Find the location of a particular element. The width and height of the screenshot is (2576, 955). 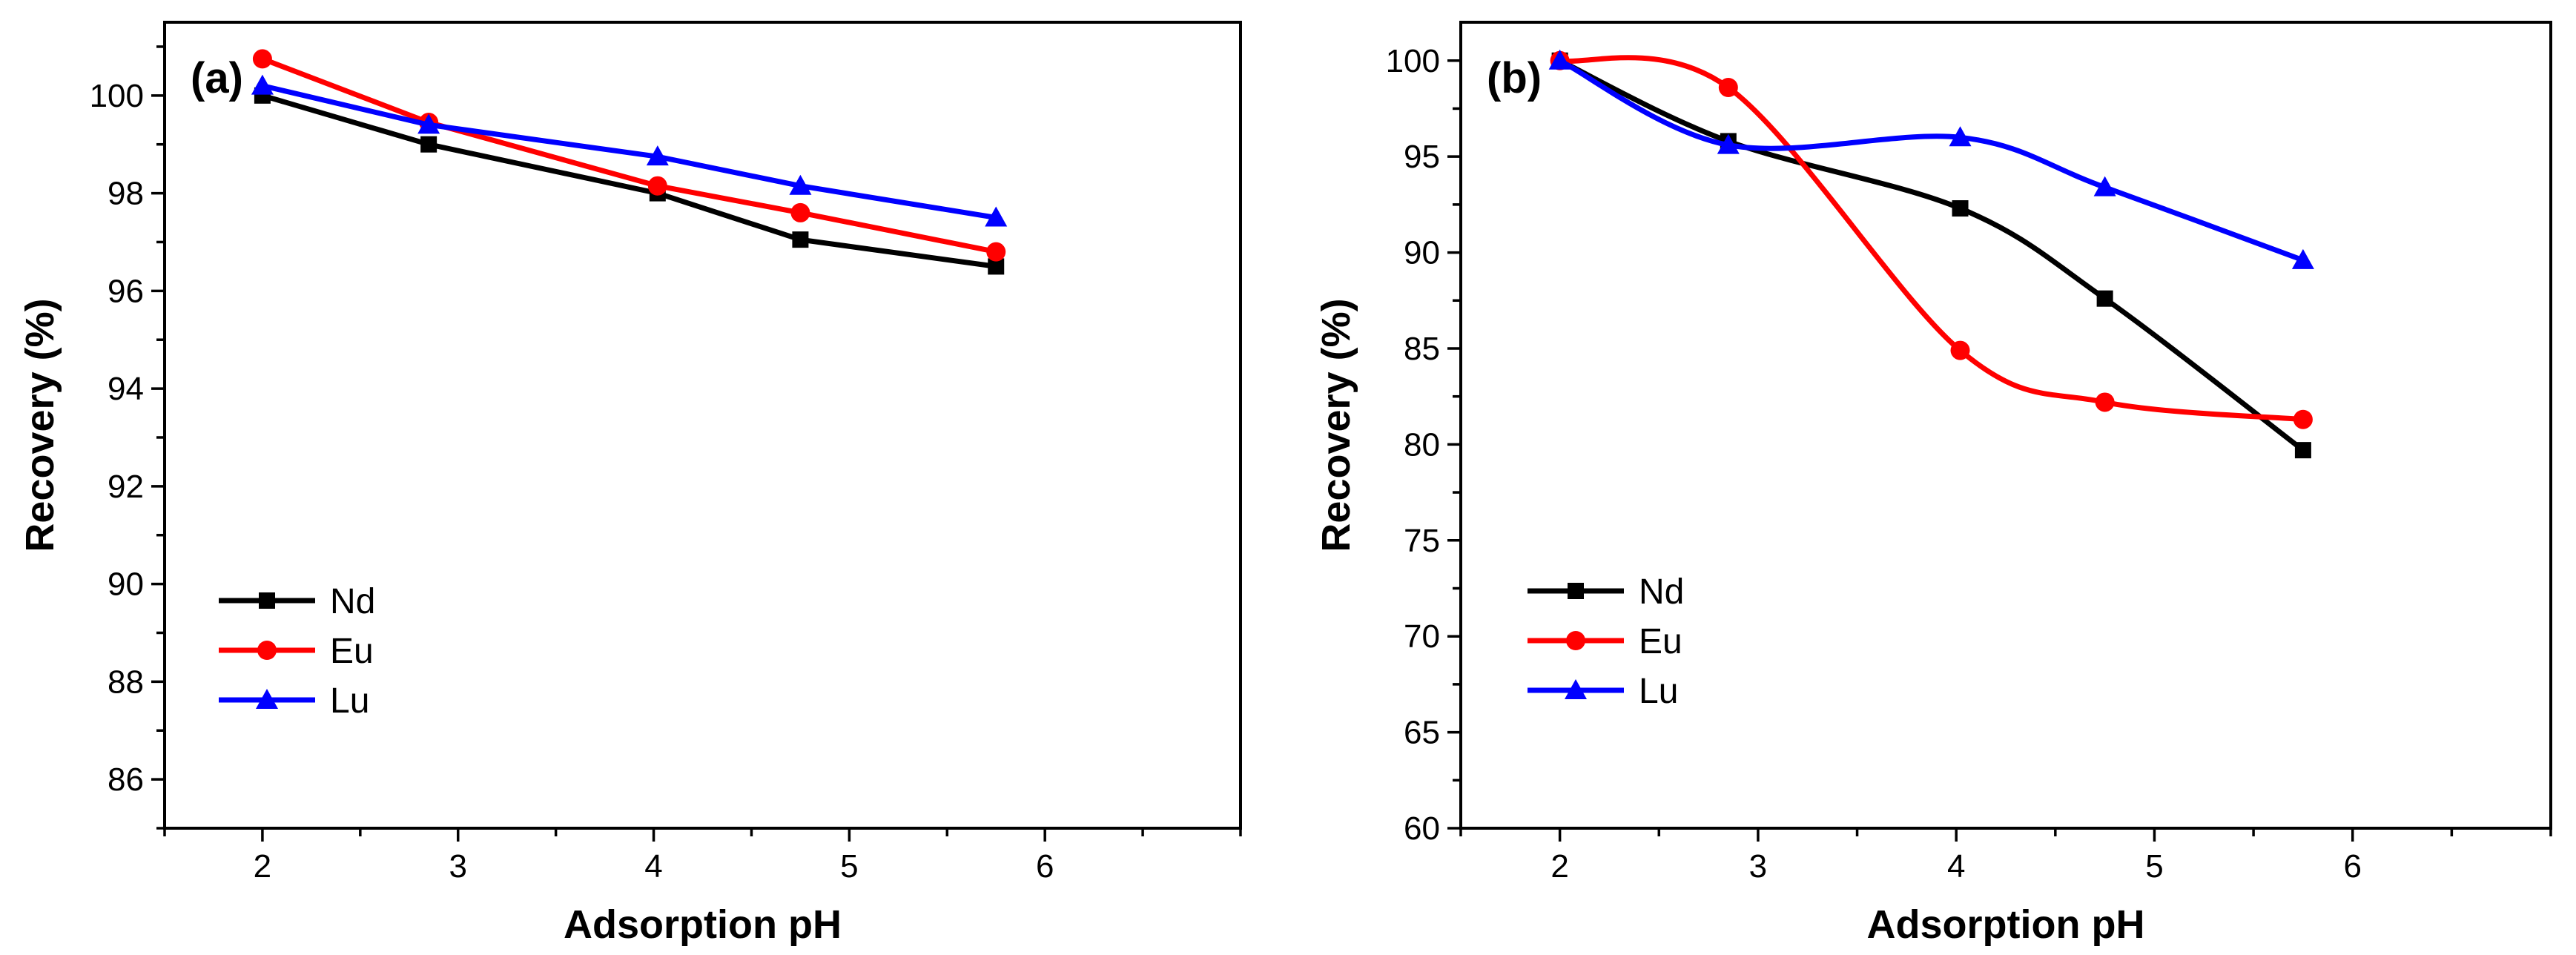

y-tick-label: 94 is located at coordinates (126, 389).